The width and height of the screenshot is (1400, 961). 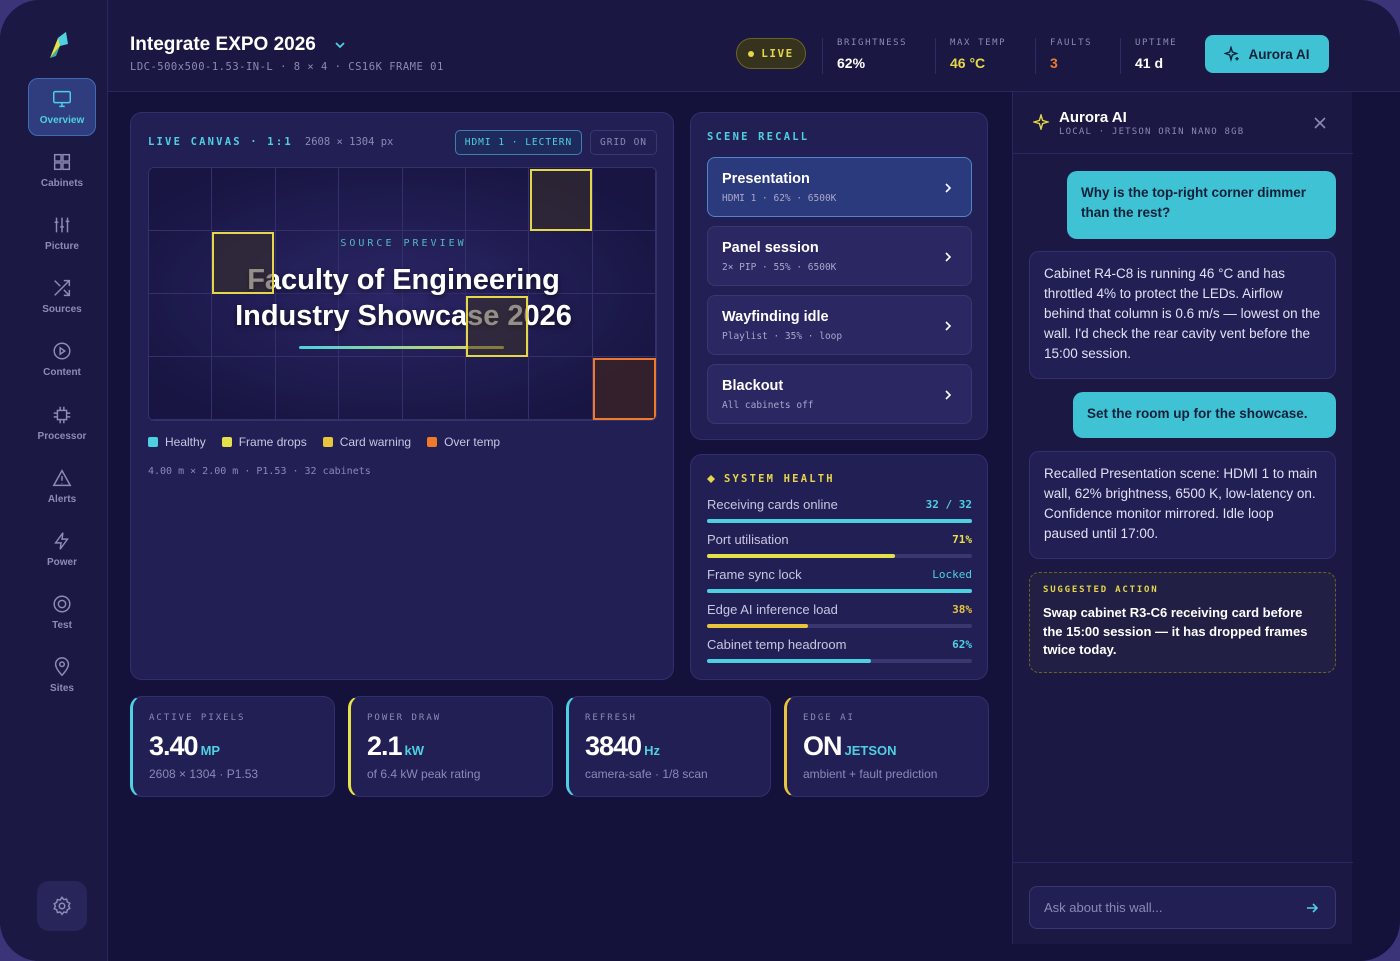 I want to click on live-dot-icon, so click(x=751, y=53).